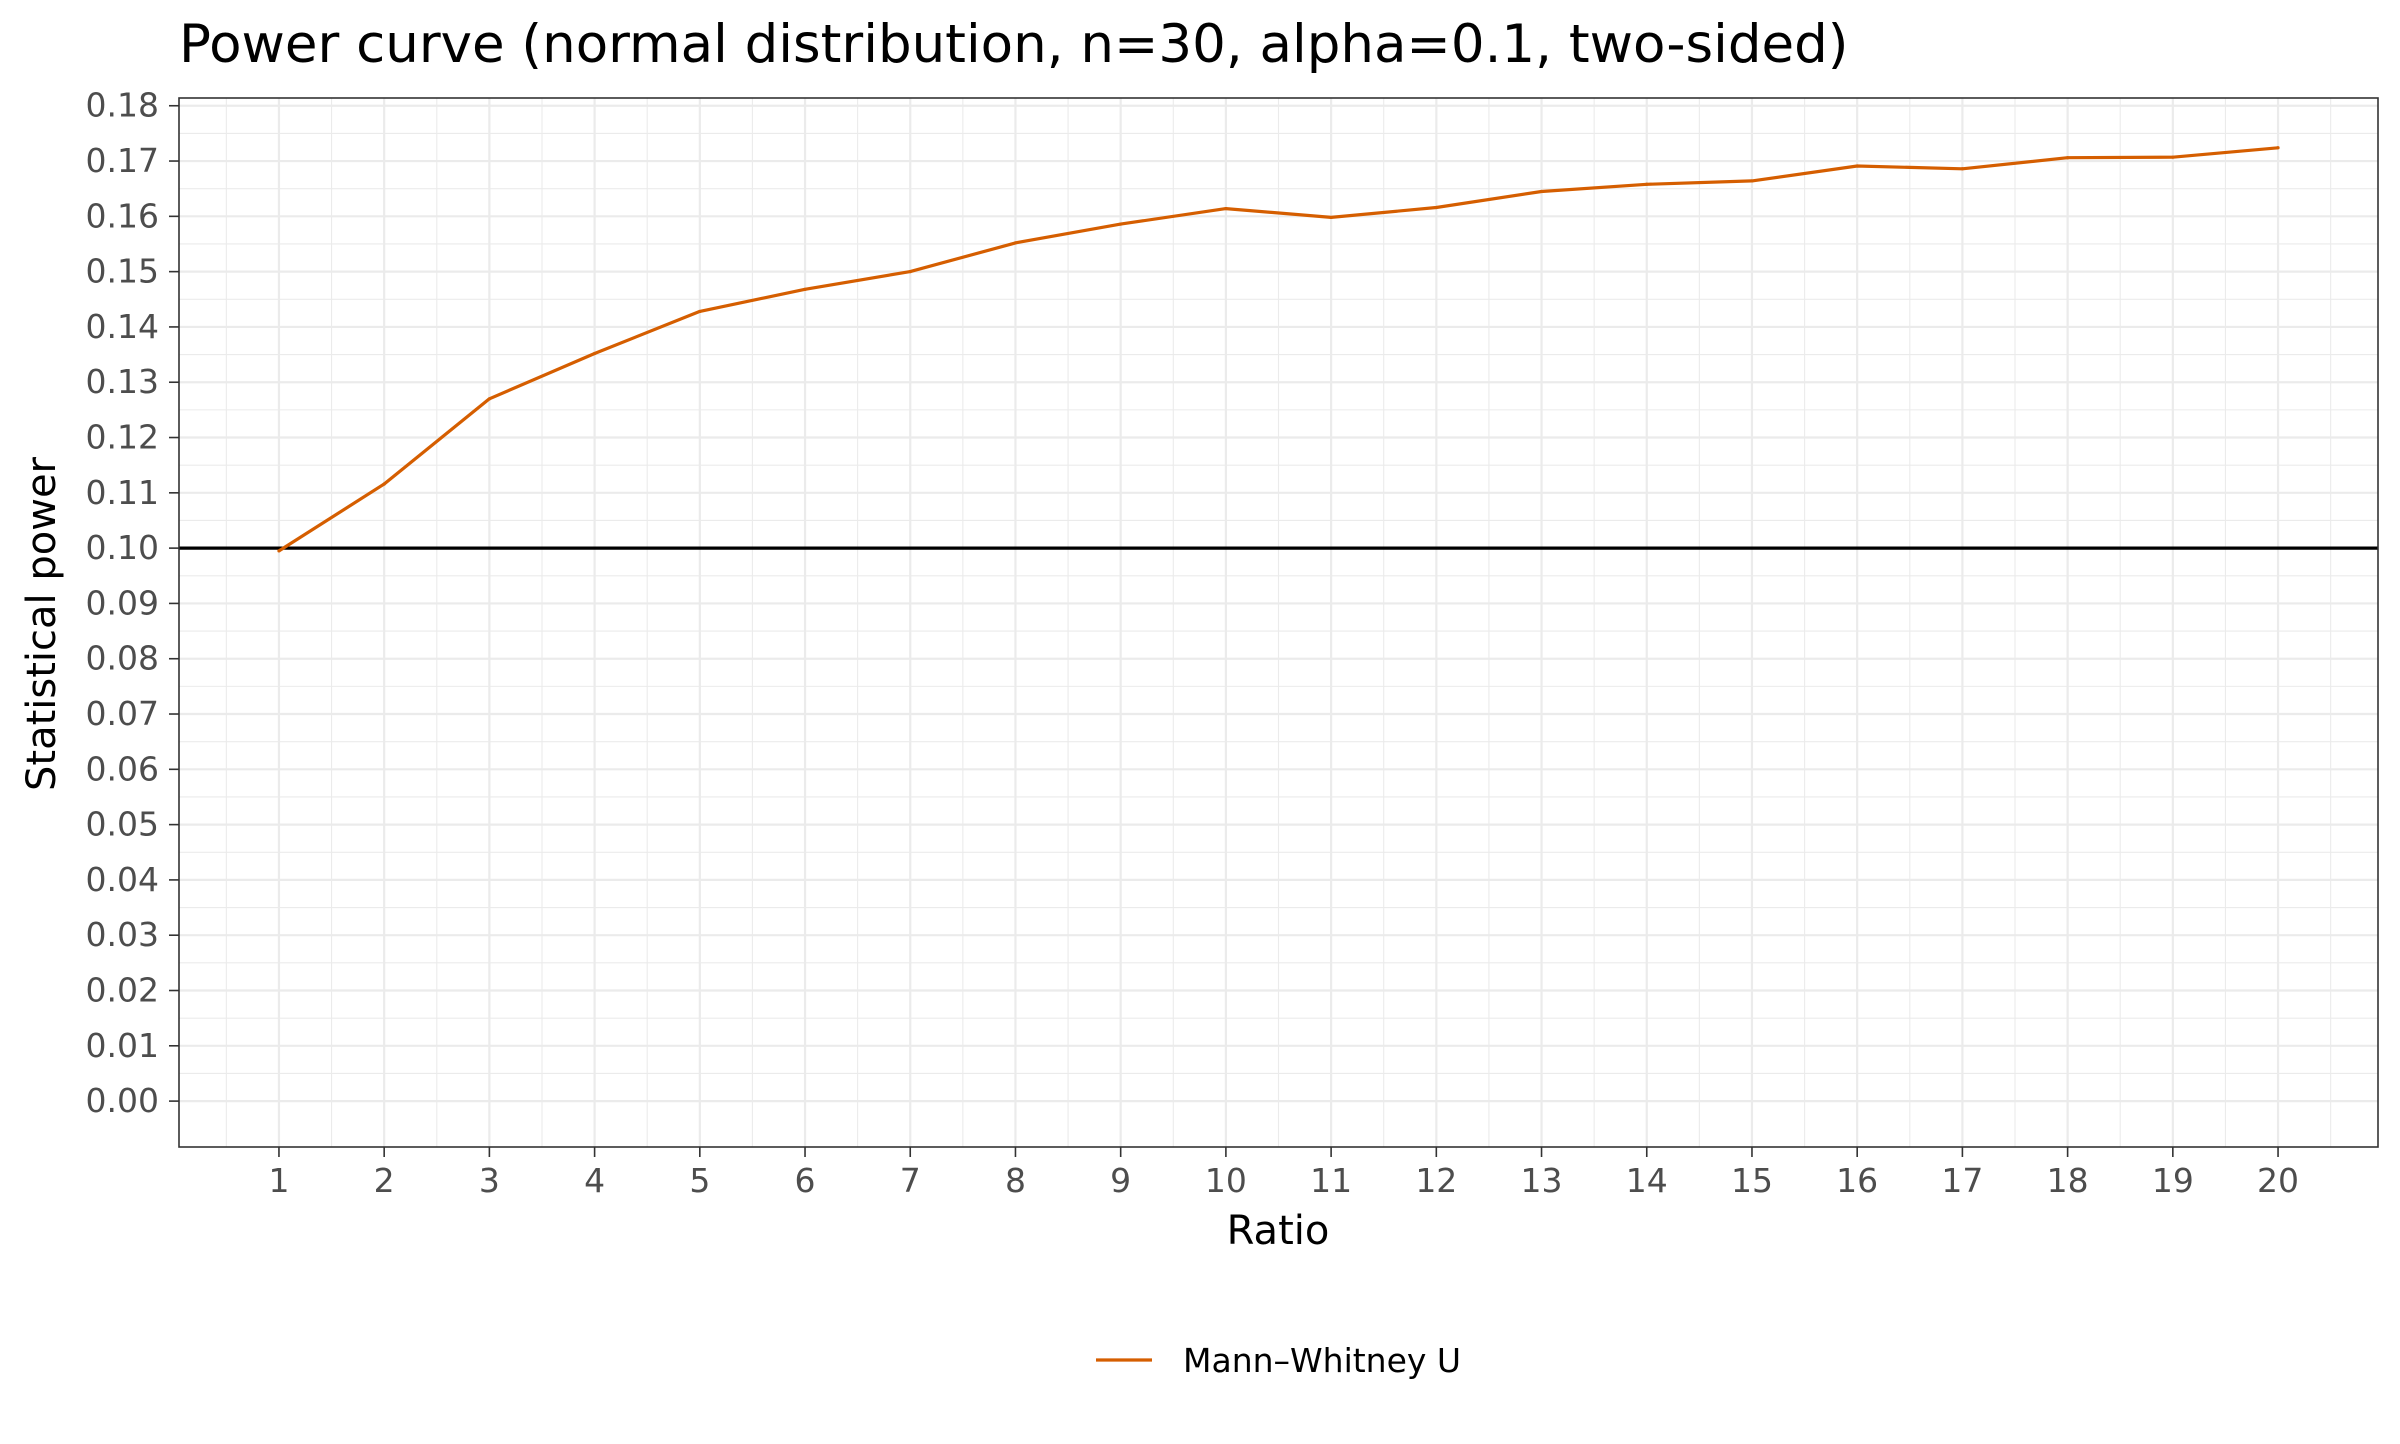  I want to click on y-tick-label: 0.17, so click(122, 160).